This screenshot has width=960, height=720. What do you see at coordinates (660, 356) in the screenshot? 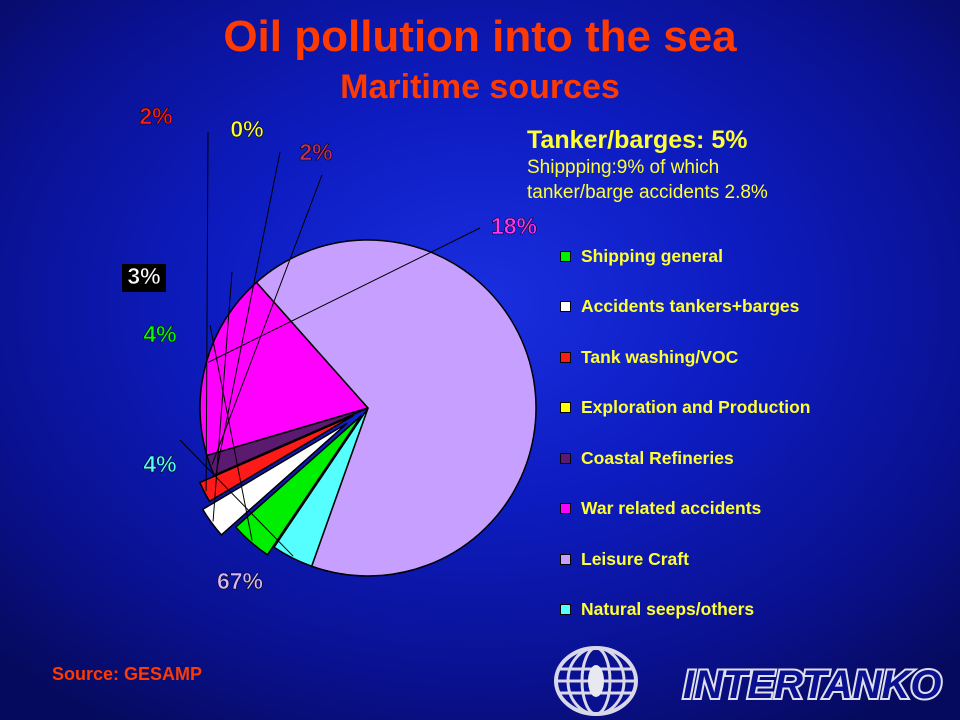
I see `legend-label: Tank washing/VOC` at bounding box center [660, 356].